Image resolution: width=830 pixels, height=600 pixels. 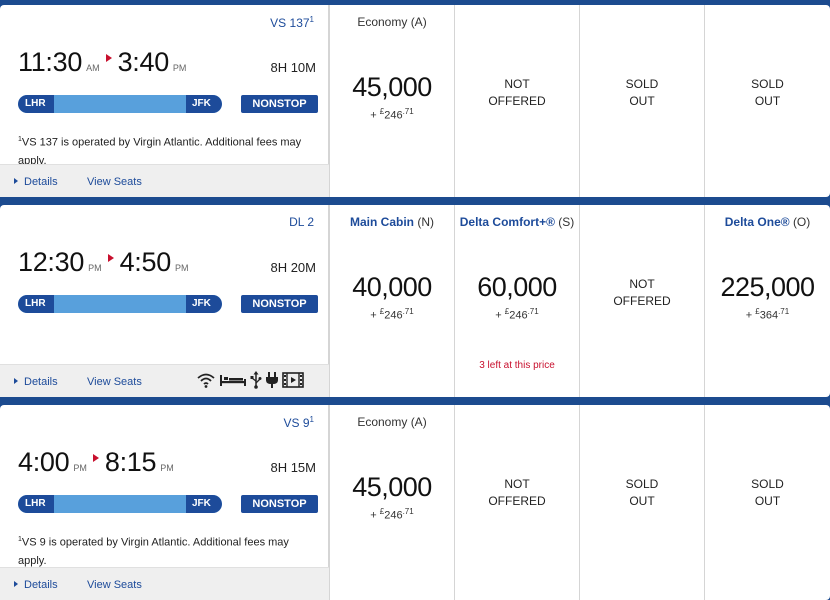 I want to click on fare-class-name: Delta Comfort+® (S), so click(x=517, y=222).